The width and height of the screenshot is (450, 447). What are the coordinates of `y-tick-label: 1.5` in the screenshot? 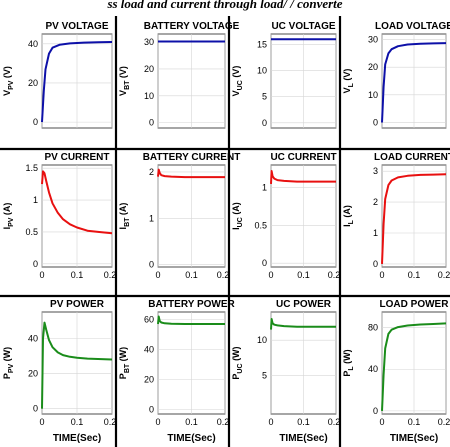 It's located at (31, 168).